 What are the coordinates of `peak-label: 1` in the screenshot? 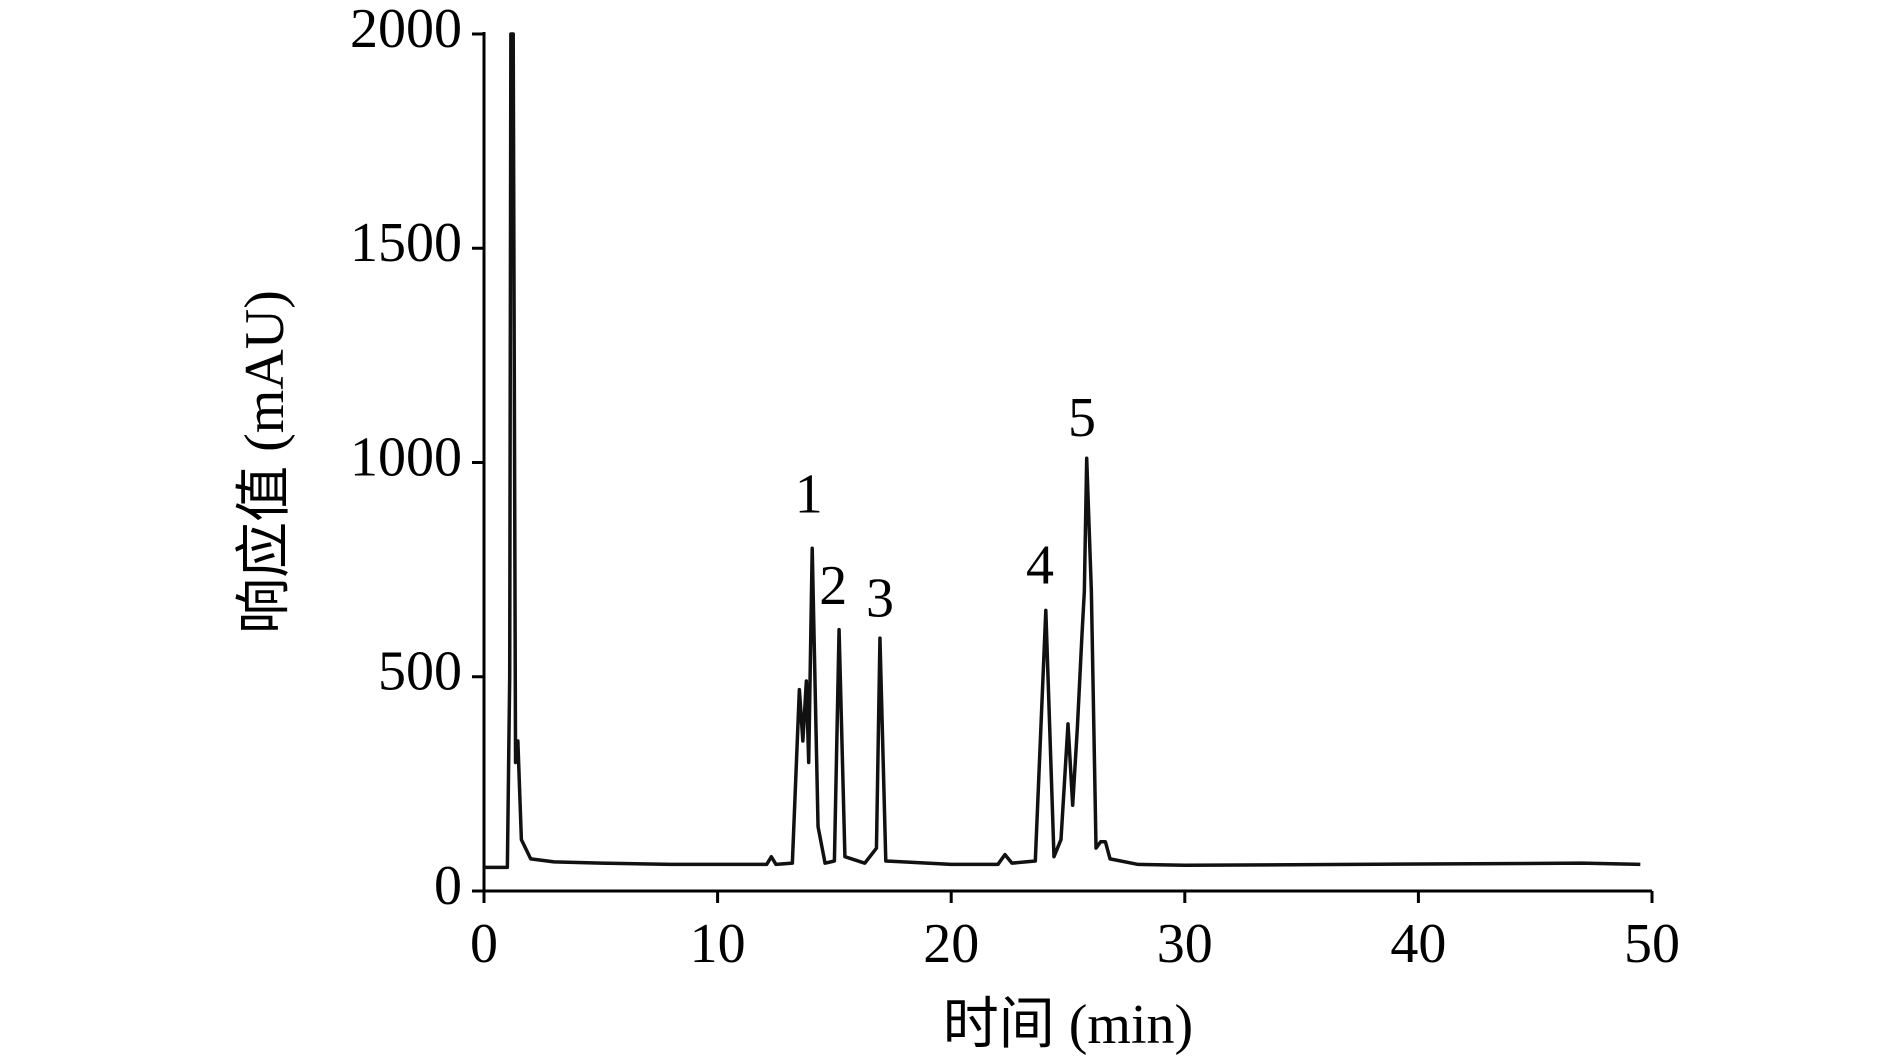 It's located at (809, 495).